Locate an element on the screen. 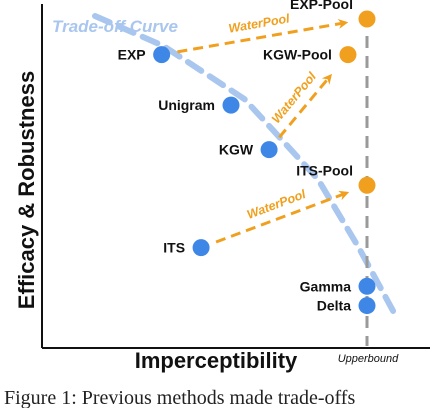  label-kgw: KGW is located at coordinates (236, 150).